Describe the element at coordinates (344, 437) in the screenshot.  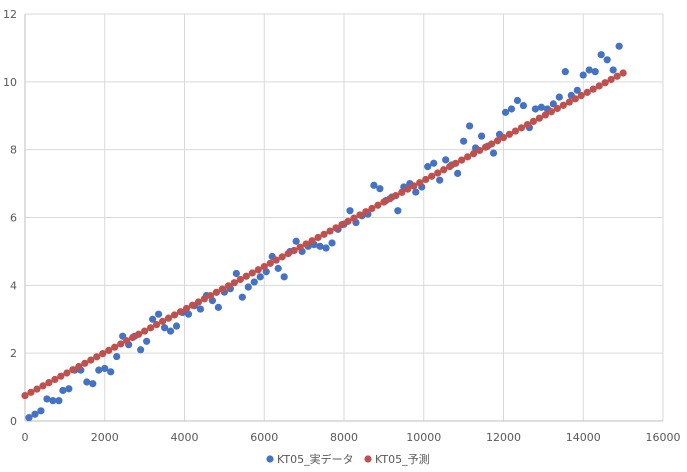
I see `x-tick-label: 8000` at that location.